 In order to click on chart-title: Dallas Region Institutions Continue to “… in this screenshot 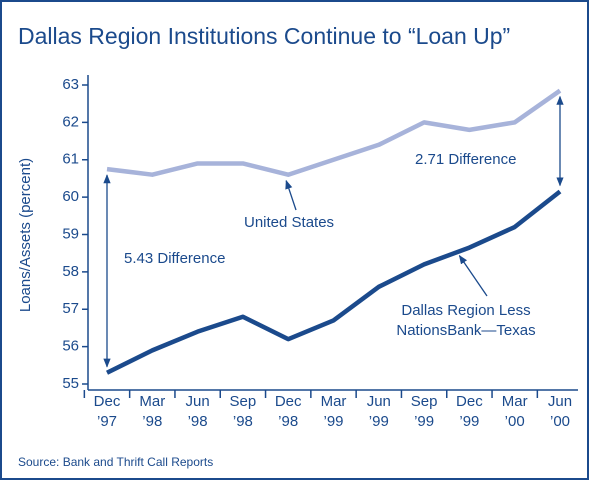, I will do `click(264, 36)`.